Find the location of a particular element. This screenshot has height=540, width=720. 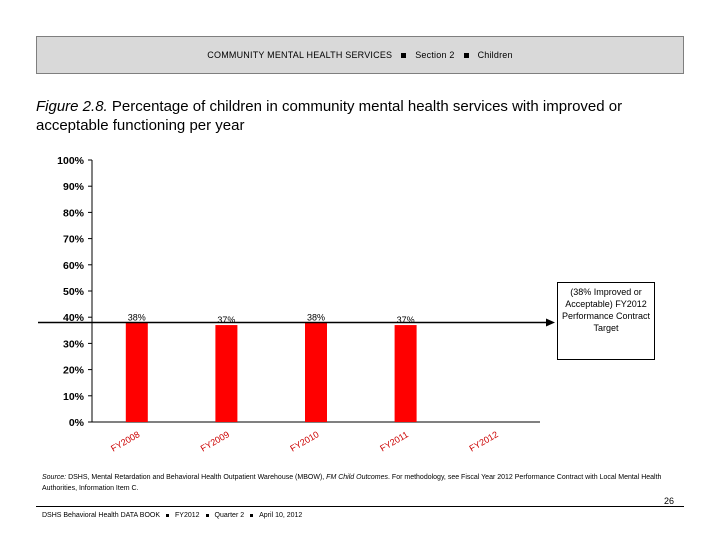

y-tick-label: 70% is located at coordinates (74, 240).